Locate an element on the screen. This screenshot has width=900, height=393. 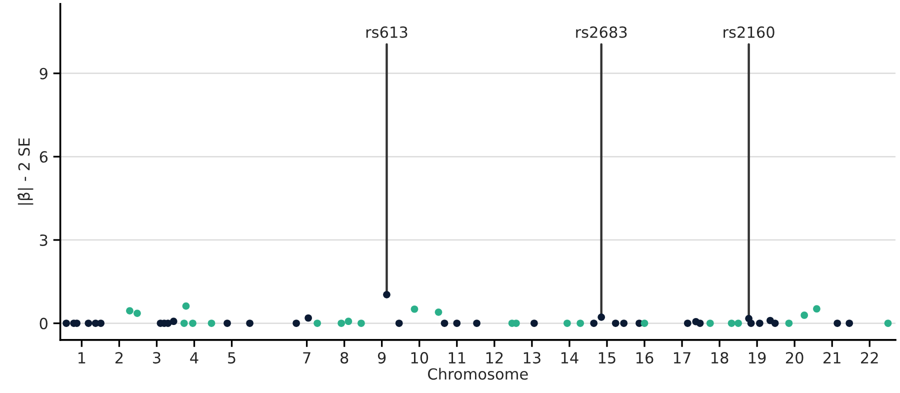
x-tick-label: 13 is located at coordinates (532, 358).